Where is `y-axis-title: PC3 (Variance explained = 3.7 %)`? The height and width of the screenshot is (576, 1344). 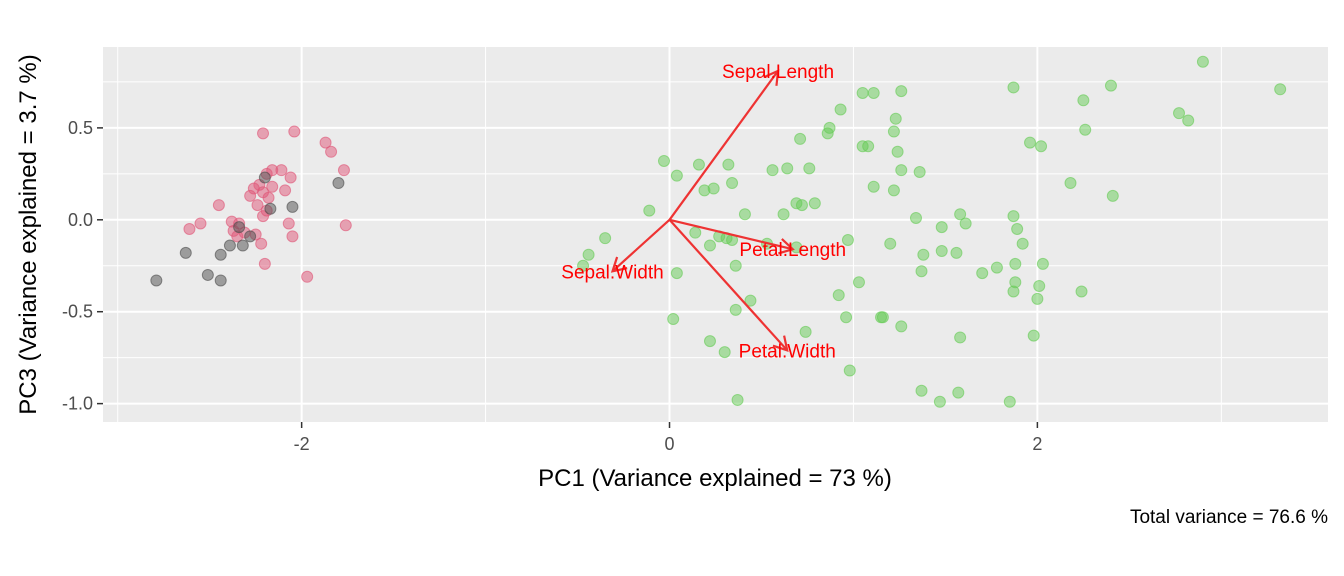
y-axis-title: PC3 (Variance explained = 3.7 %) is located at coordinates (28, 234).